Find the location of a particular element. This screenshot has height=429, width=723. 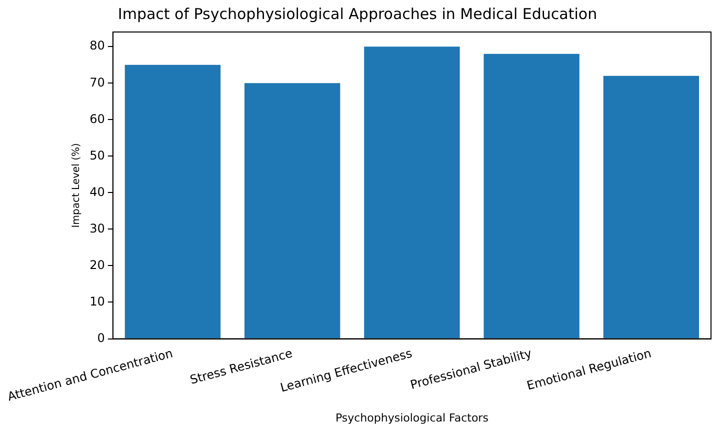

y-tick-label: 0 is located at coordinates (101, 337).